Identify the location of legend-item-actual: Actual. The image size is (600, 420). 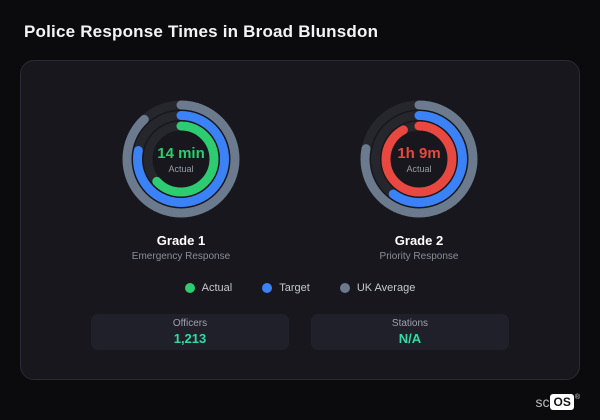
(208, 288).